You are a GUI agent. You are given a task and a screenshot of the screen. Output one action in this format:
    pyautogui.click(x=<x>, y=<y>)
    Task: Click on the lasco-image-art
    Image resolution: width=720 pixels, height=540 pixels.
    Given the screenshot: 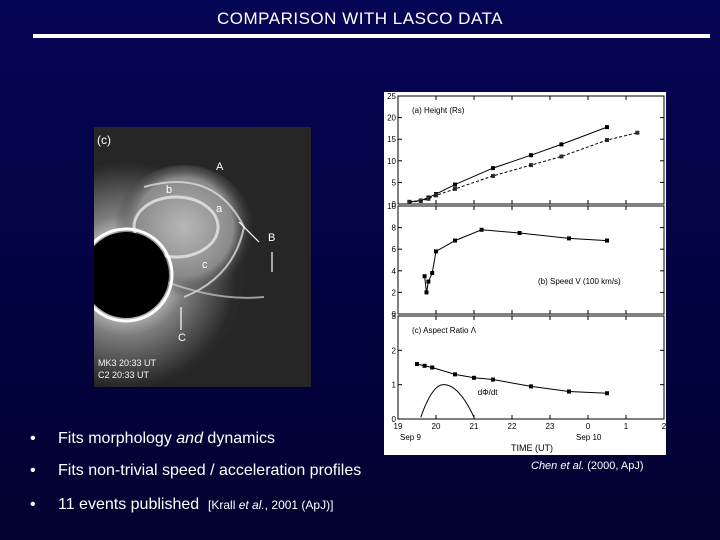 What is the action you would take?
    pyautogui.click(x=202, y=257)
    